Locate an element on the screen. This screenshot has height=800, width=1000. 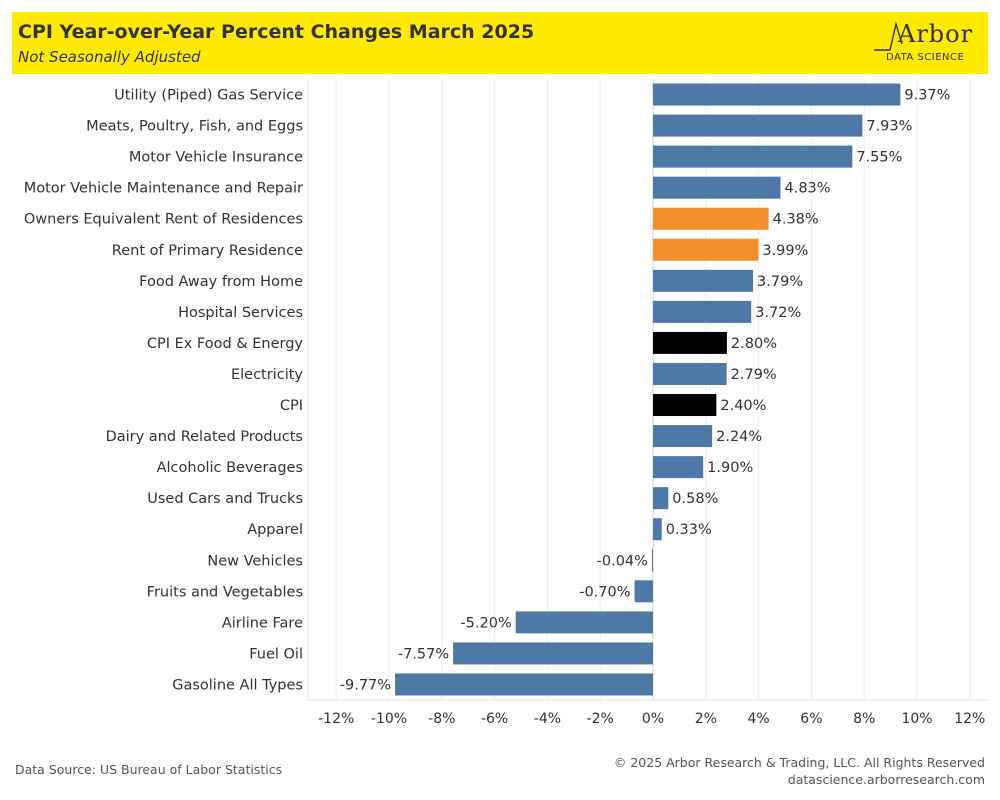
data-label: -0.04% is located at coordinates (622, 561).